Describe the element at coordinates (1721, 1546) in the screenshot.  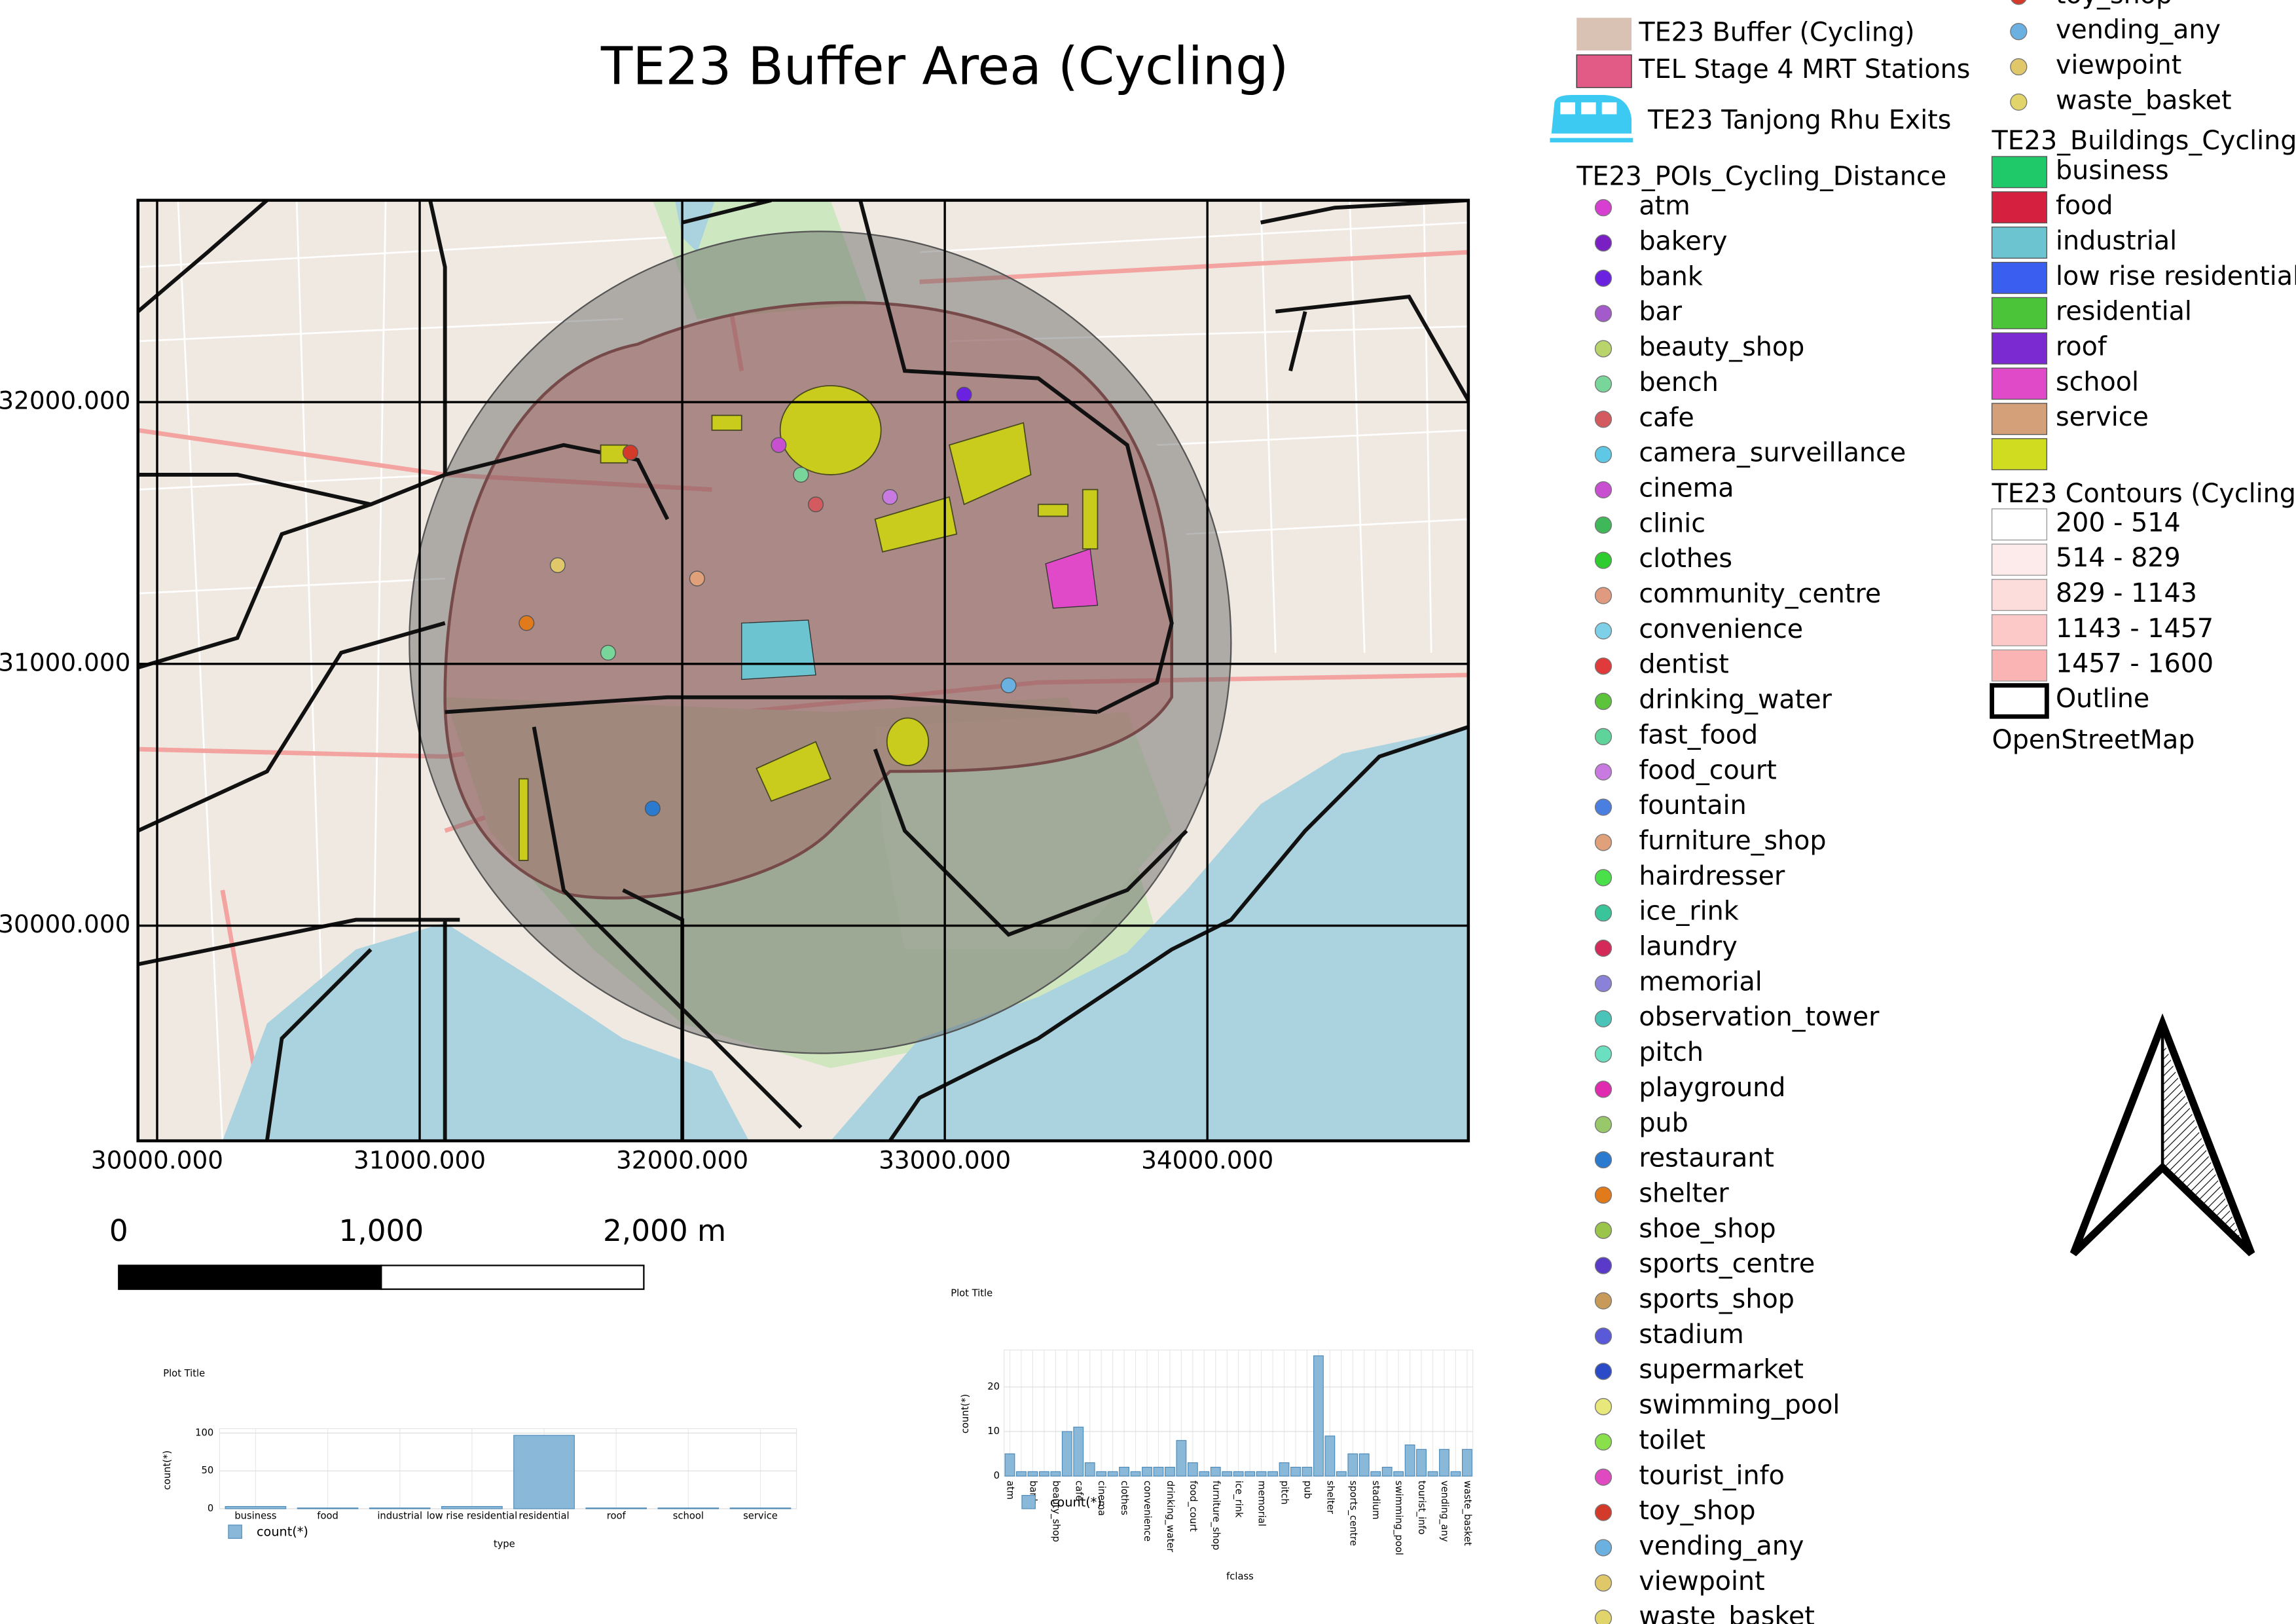
I see `legend-label: vending_any` at that location.